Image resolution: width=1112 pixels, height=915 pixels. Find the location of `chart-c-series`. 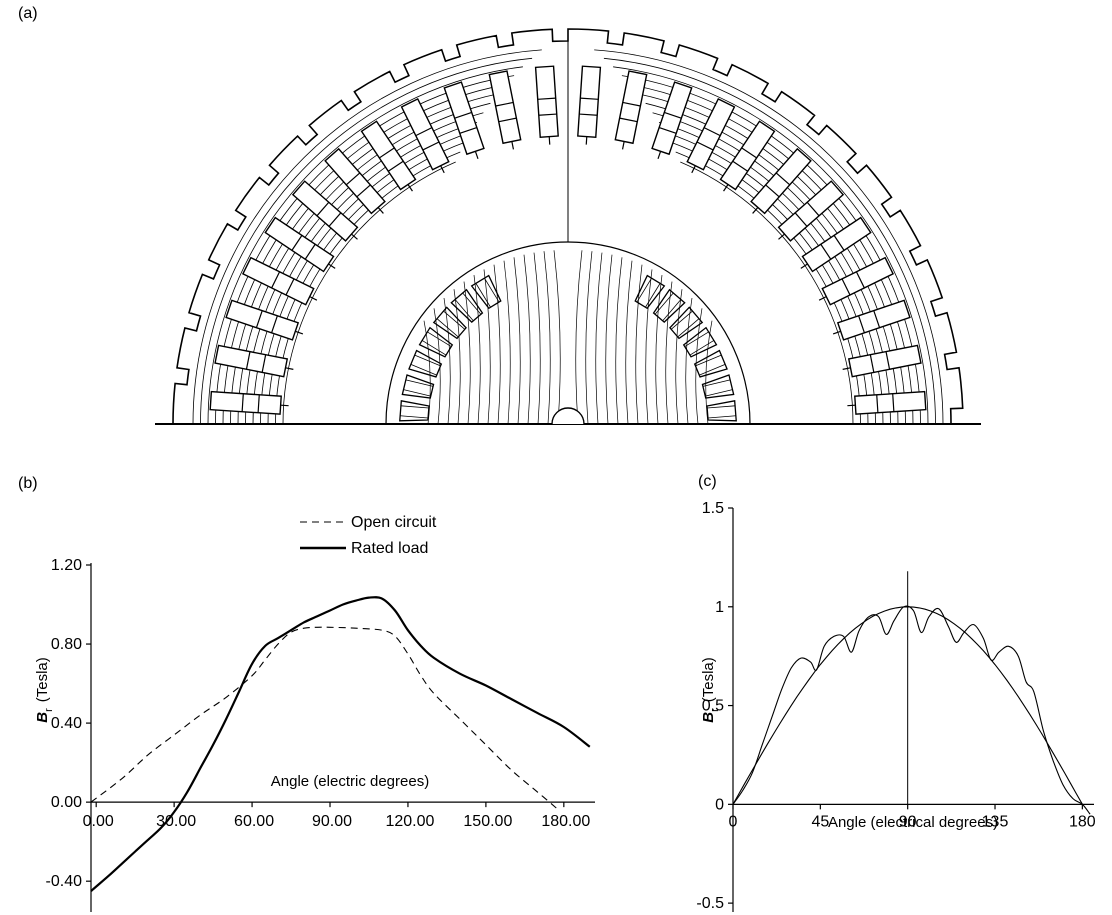

chart-c-series is located at coordinates (911, 710).